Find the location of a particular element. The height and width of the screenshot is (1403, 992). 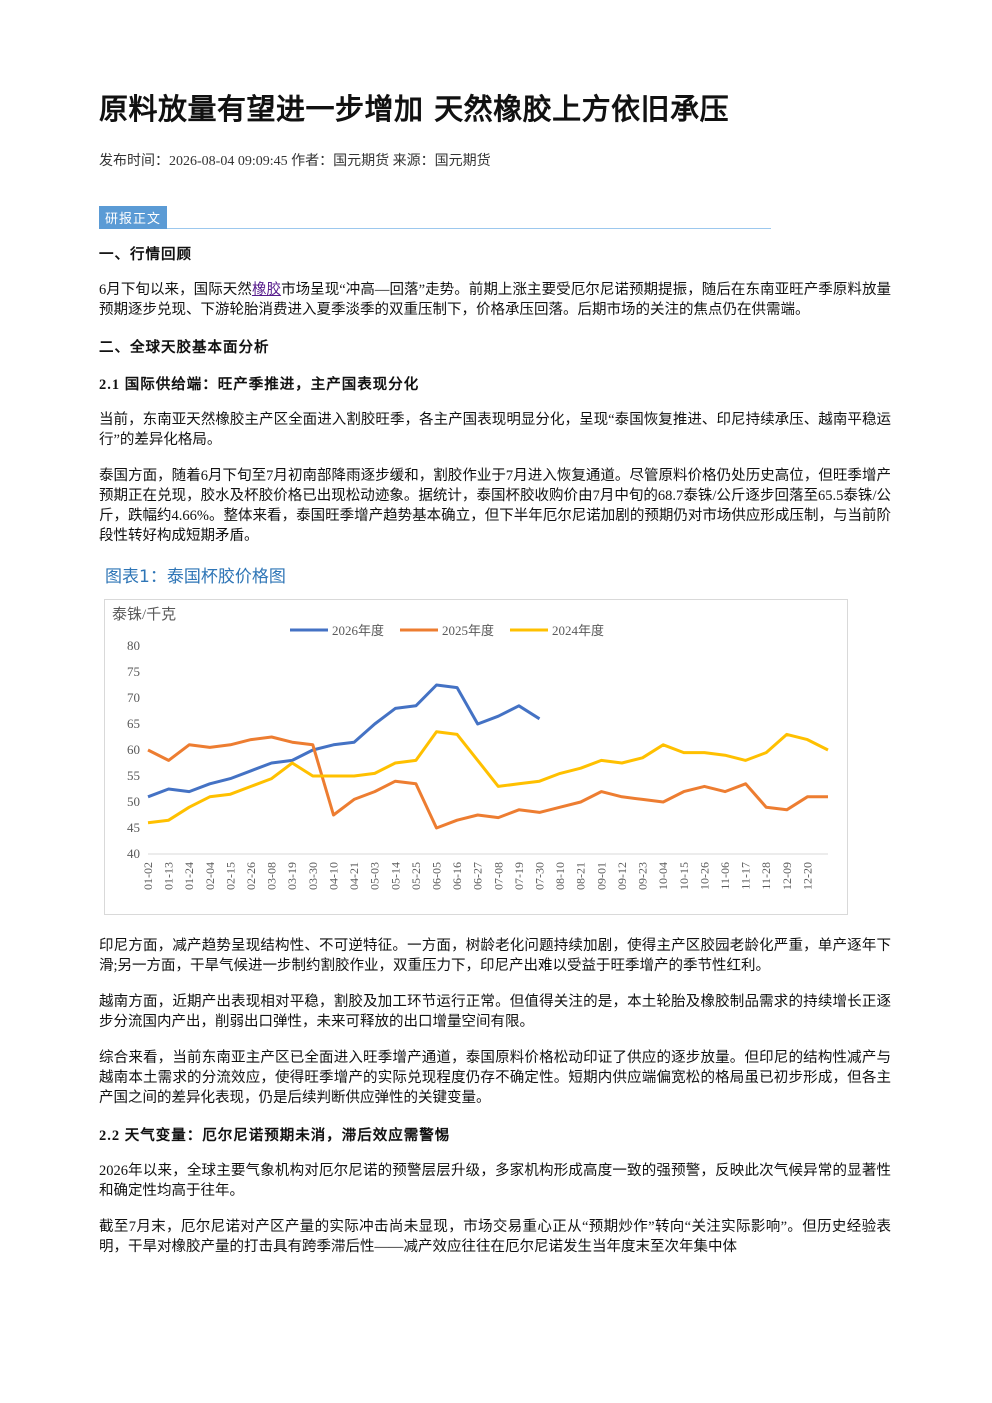

x-tick-label: 02-26 is located at coordinates (251, 876).